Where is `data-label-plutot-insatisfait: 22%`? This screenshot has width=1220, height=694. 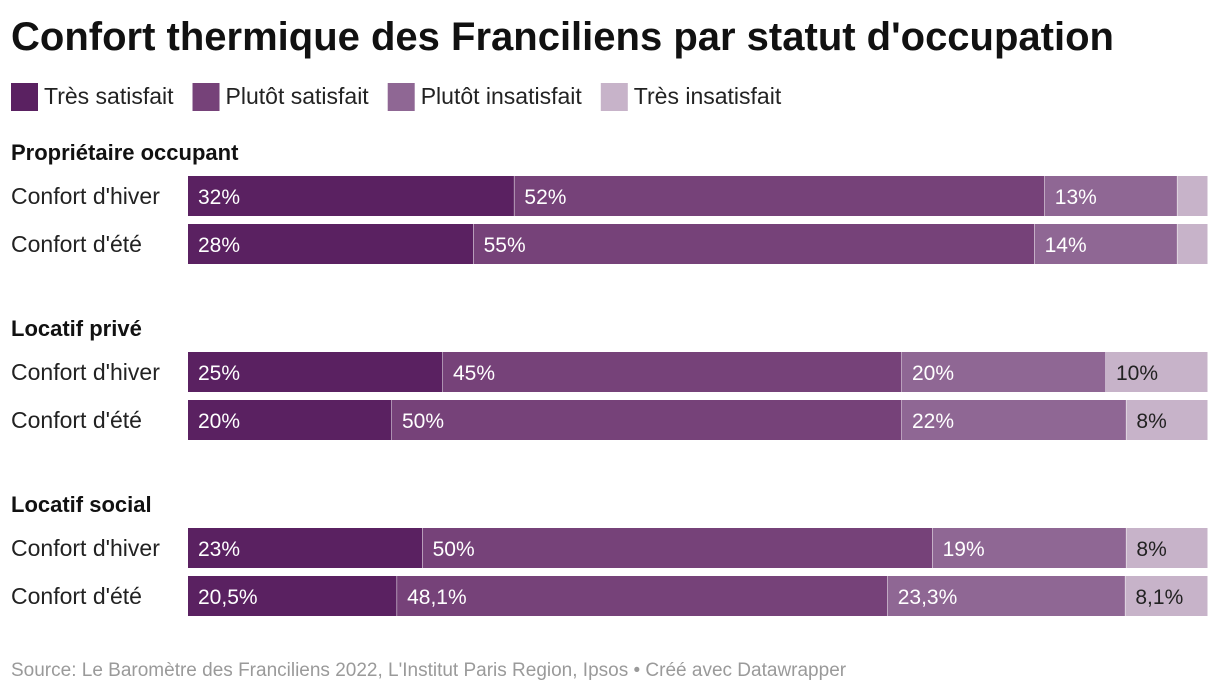 data-label-plutot-insatisfait: 22% is located at coordinates (933, 421).